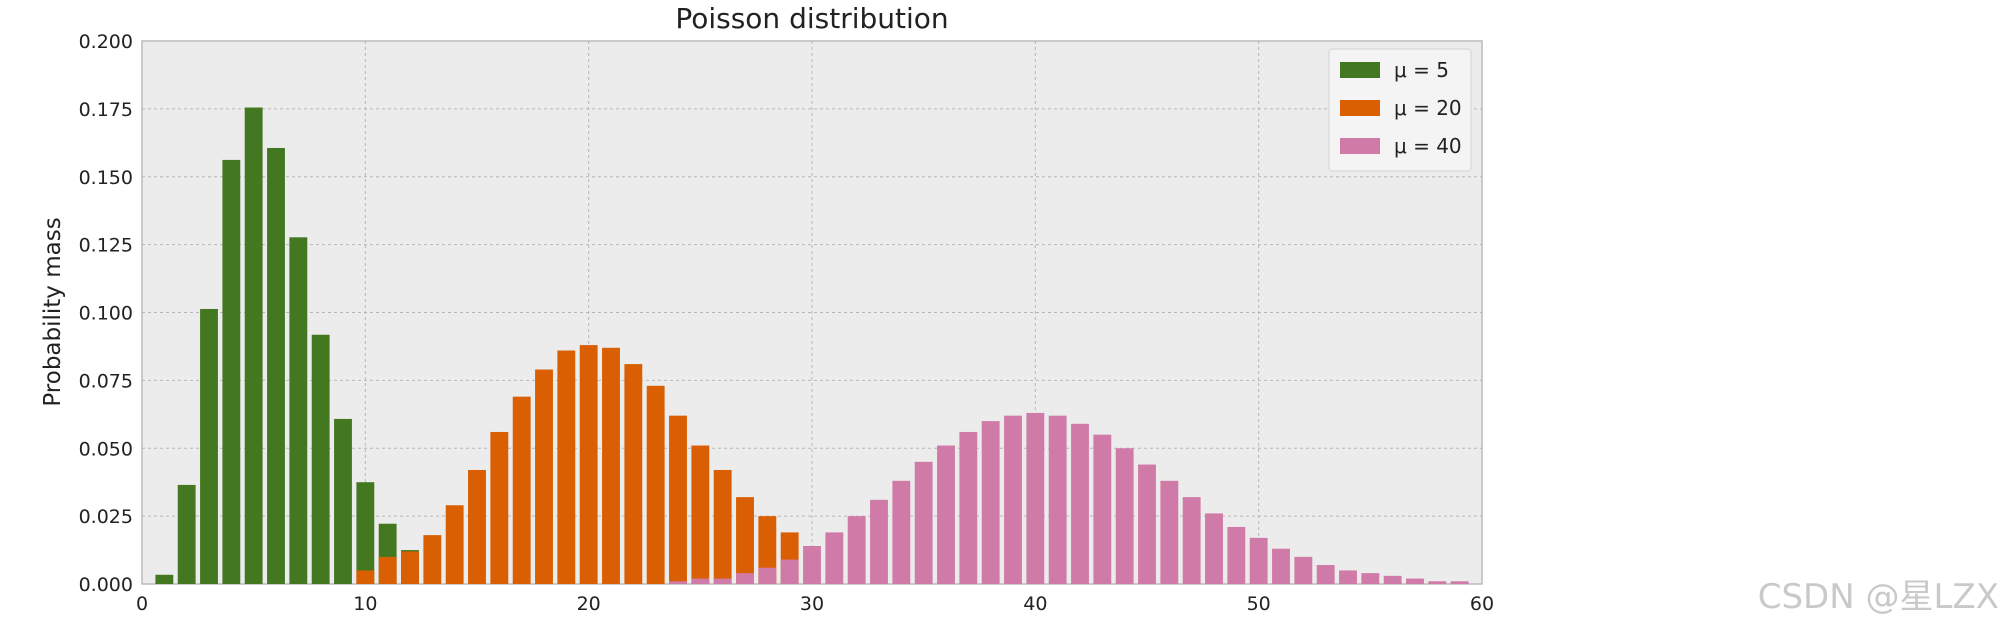 The height and width of the screenshot is (628, 2007). I want to click on y-tick-label: 0.025, so click(106, 517).